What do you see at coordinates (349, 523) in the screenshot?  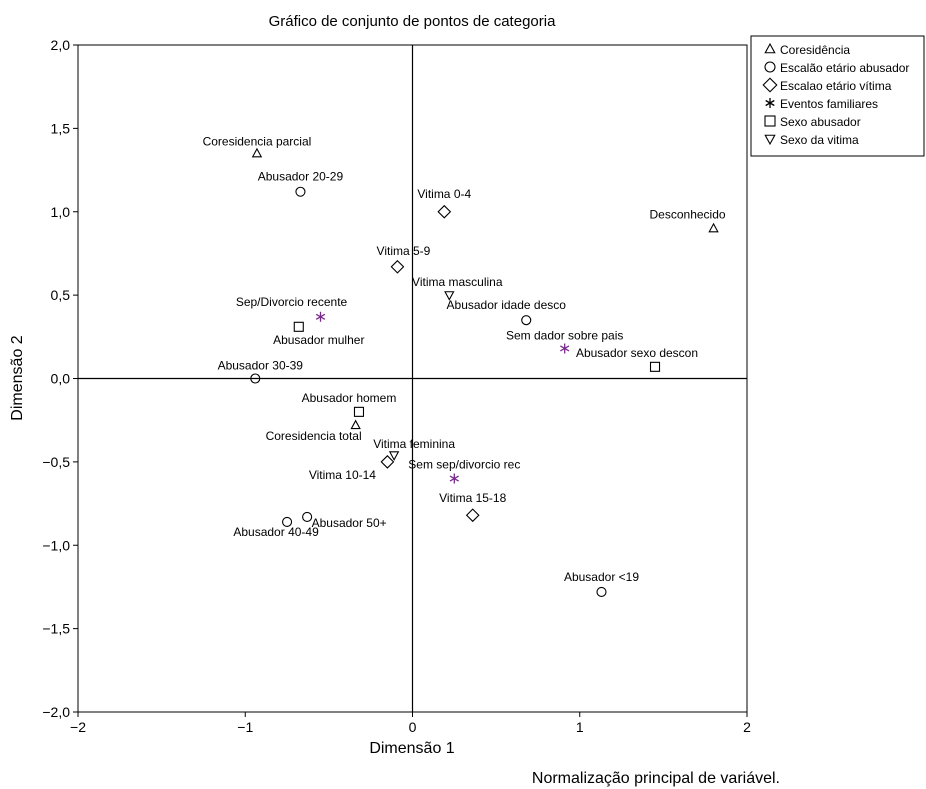 I see `point-label: Abusador 50+` at bounding box center [349, 523].